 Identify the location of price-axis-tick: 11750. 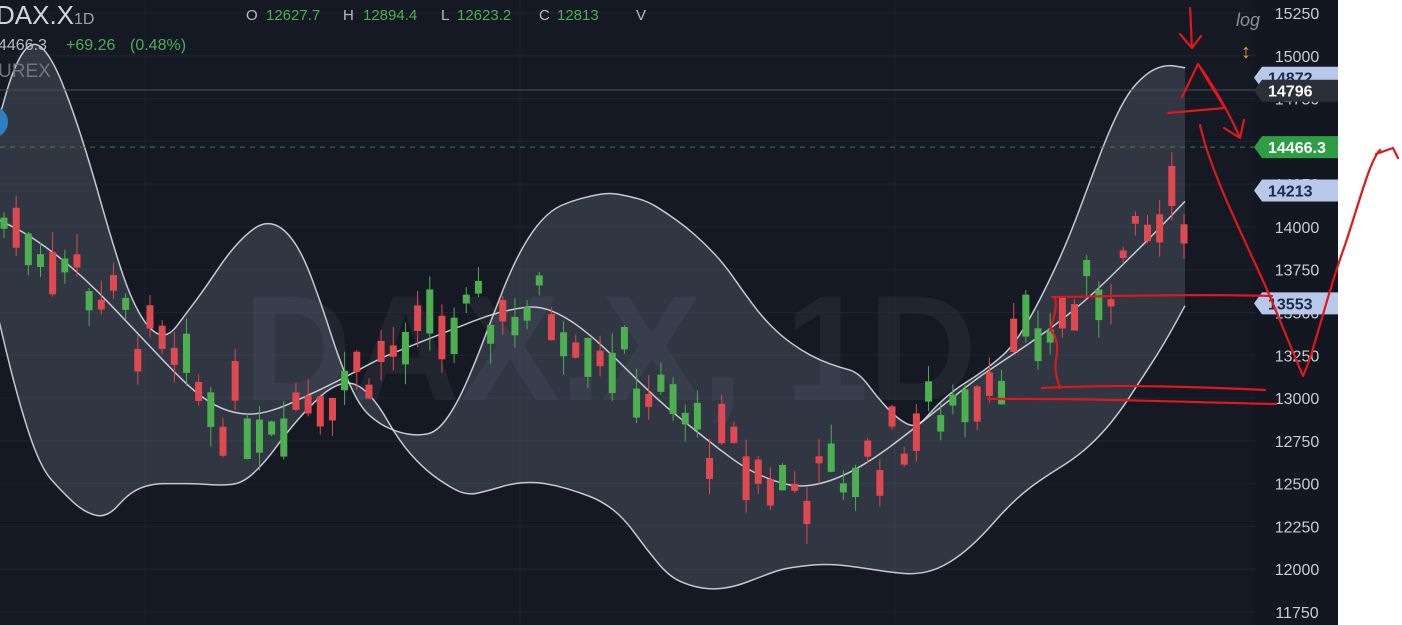
(1296, 613).